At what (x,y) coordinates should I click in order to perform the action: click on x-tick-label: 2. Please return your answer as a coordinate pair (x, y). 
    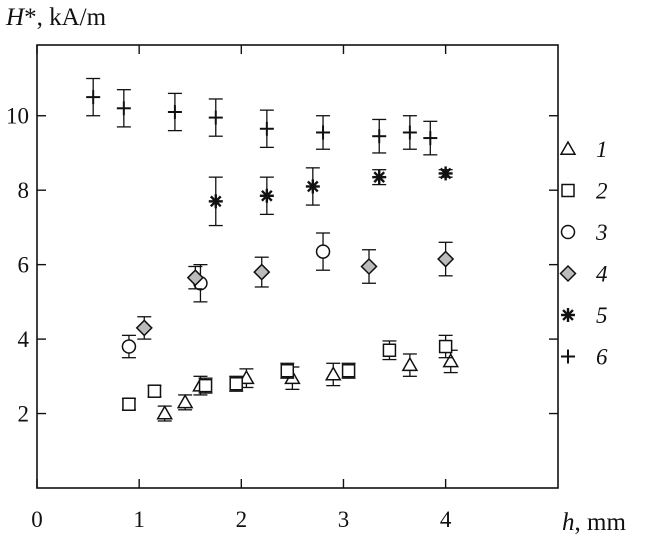
    Looking at the image, I should click on (242, 519).